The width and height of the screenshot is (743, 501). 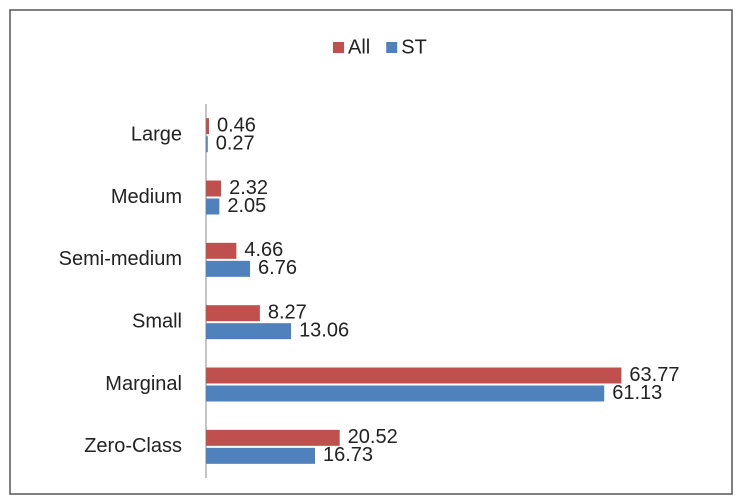 I want to click on data-label: 20.52, so click(x=373, y=437).